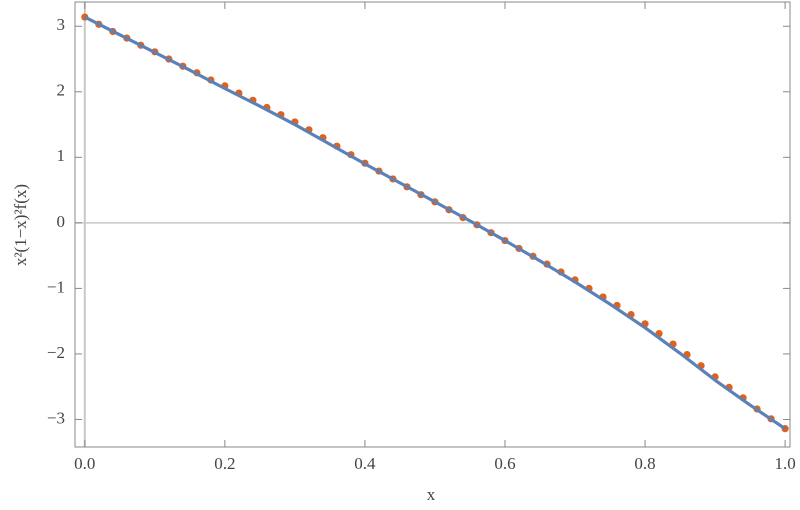  What do you see at coordinates (56, 286) in the screenshot?
I see `y-tick-label: −1` at bounding box center [56, 286].